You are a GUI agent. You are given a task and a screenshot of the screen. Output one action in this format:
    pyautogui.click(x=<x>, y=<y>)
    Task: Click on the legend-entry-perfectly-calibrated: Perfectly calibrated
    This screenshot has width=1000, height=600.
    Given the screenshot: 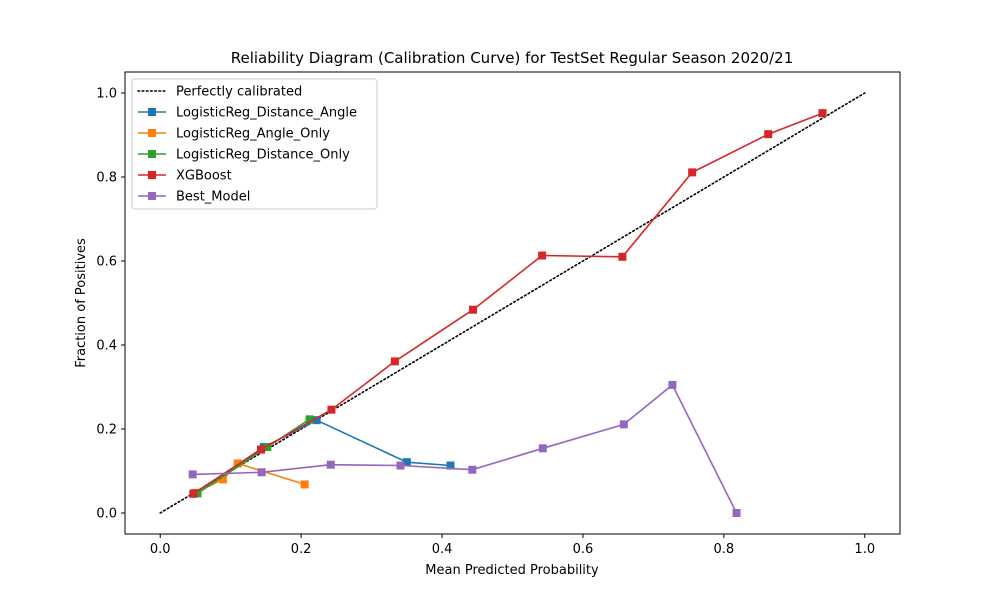 What is the action you would take?
    pyautogui.click(x=219, y=92)
    